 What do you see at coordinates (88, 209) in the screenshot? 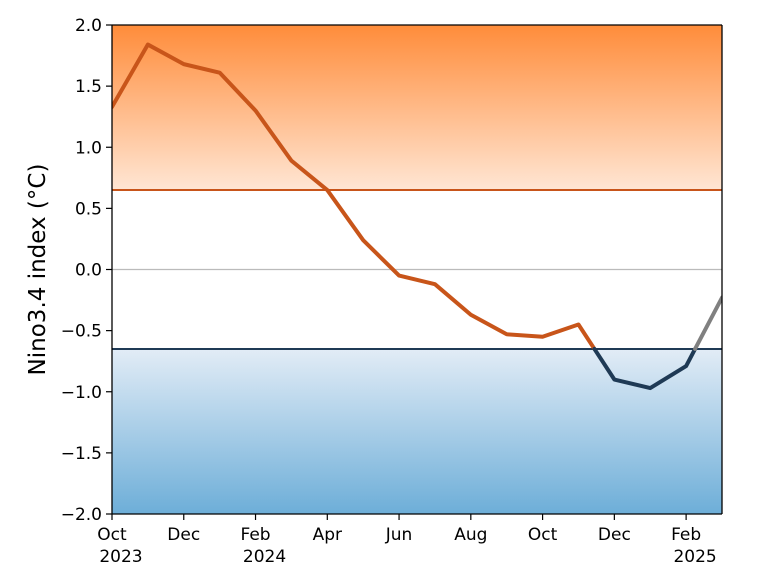
I see `y-tick-label: 0.5` at bounding box center [88, 209].